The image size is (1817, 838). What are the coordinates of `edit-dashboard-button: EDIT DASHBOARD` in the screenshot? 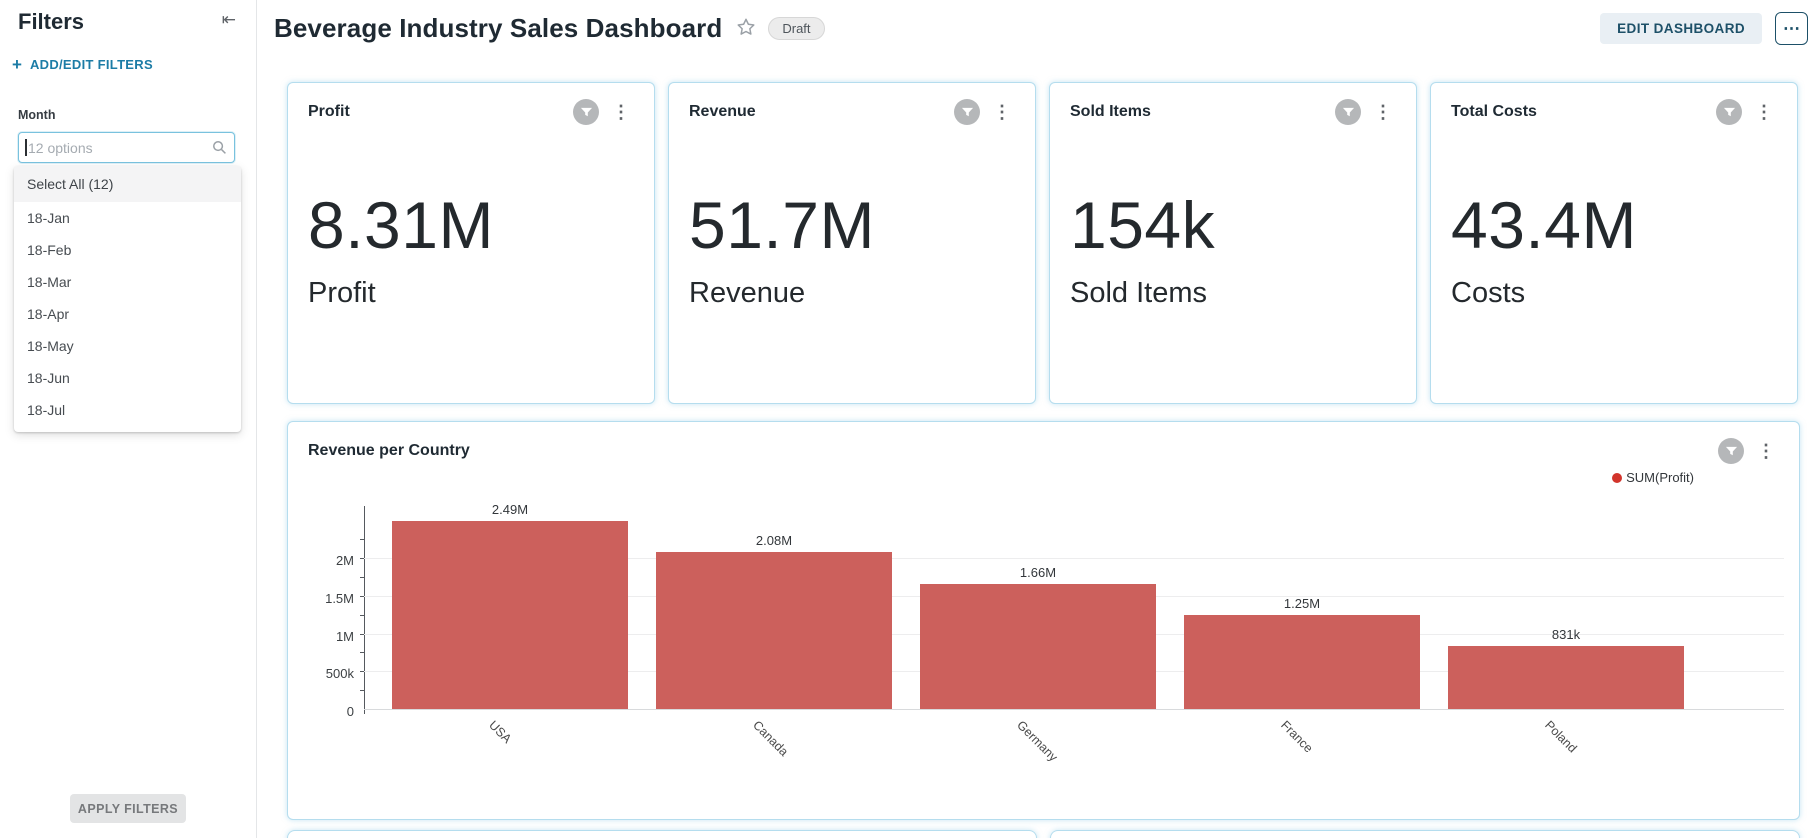 It's located at (1681, 28).